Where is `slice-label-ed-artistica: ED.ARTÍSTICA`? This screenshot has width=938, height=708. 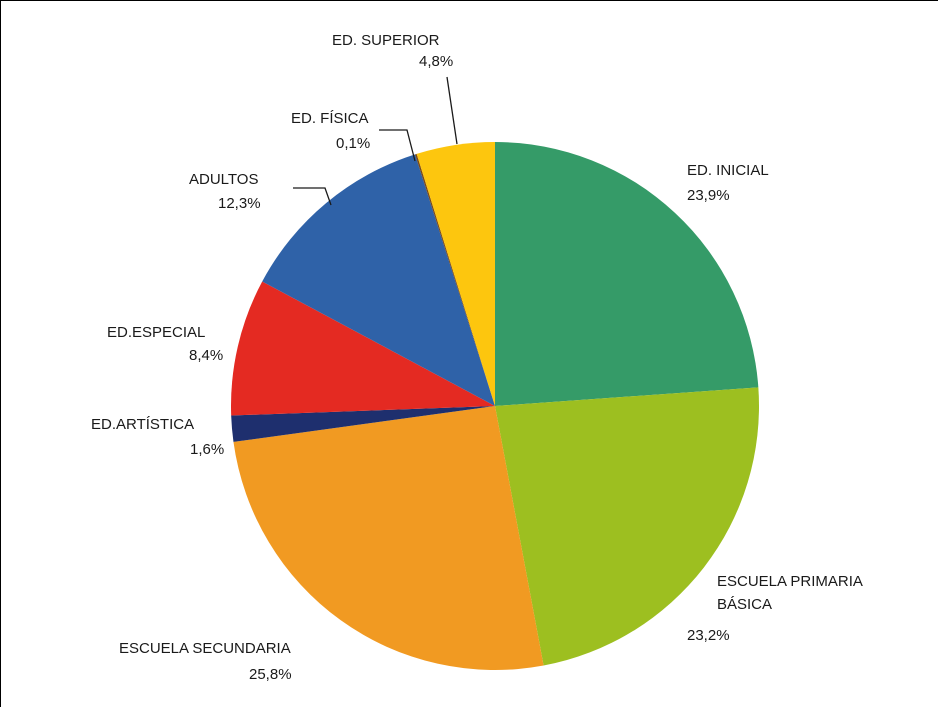 slice-label-ed-artistica: ED.ARTÍSTICA is located at coordinates (142, 424).